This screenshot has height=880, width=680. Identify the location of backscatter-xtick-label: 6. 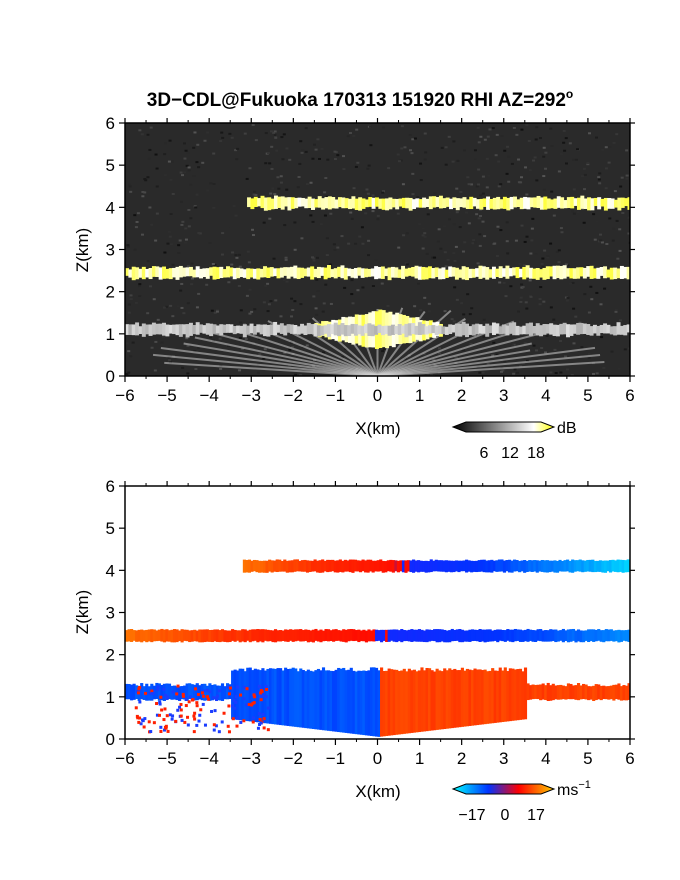
(629, 395).